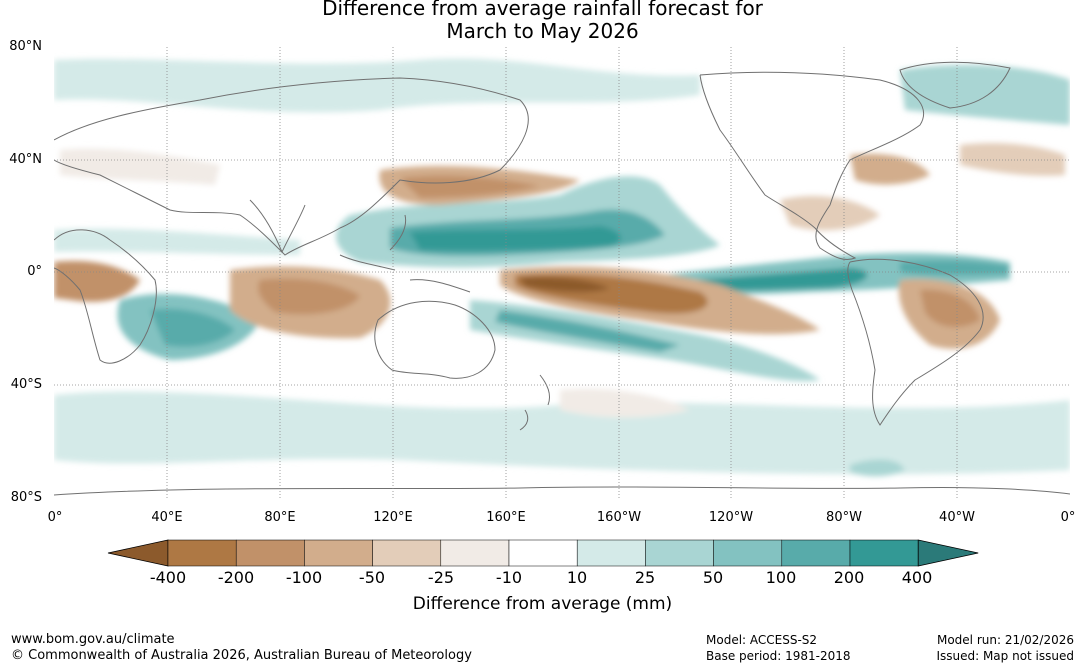  Describe the element at coordinates (542, 31) in the screenshot. I see `map-title-line-2: March to May 2026` at that location.